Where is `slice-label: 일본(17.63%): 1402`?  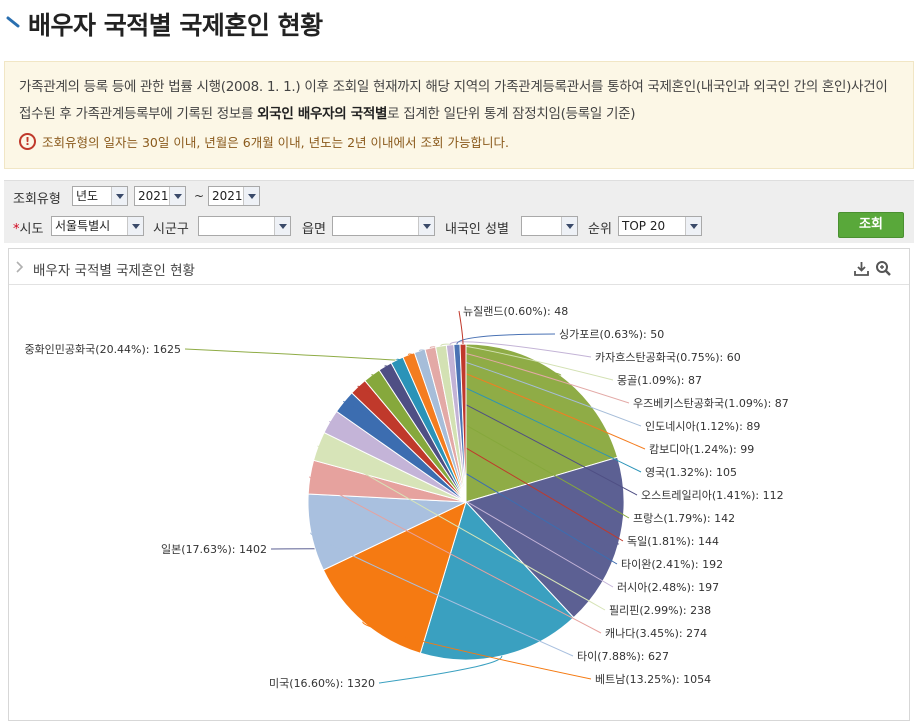
slice-label: 일본(17.63%): 1402 is located at coordinates (214, 549).